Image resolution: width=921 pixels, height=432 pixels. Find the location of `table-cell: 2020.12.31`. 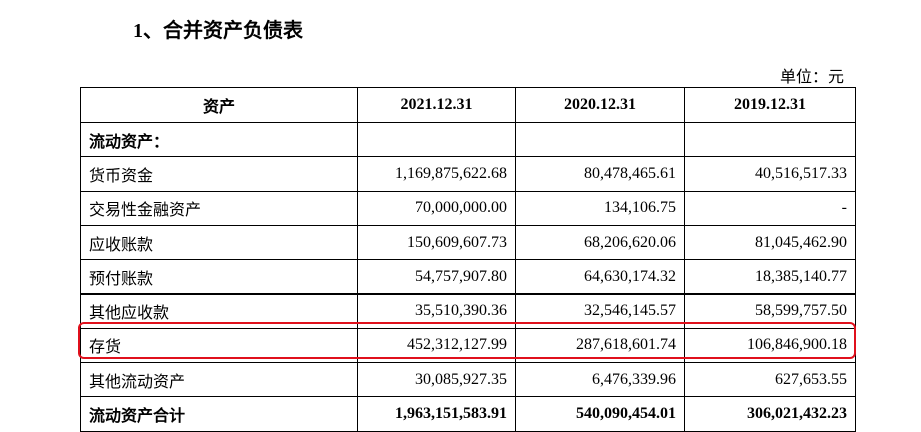

table-cell: 2020.12.31 is located at coordinates (600, 105).